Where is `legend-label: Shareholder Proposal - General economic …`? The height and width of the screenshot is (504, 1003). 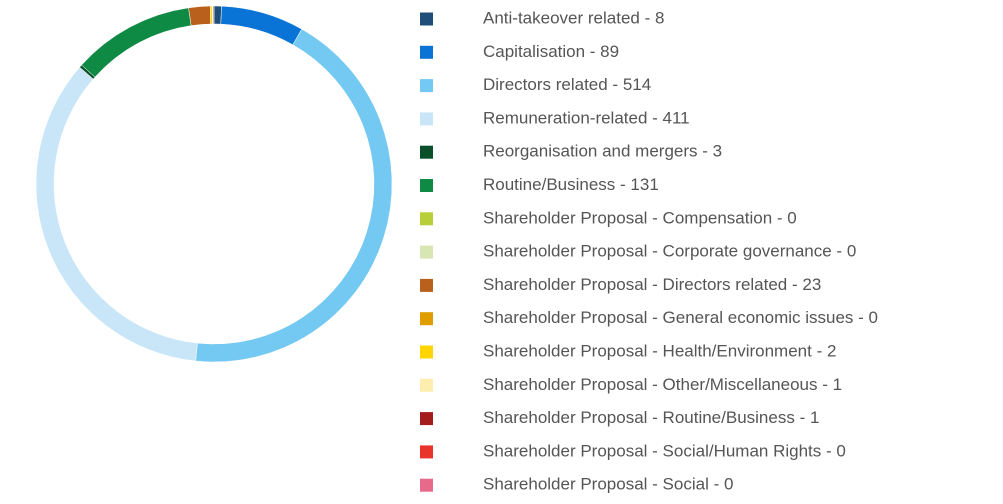 legend-label: Shareholder Proposal - General economic … is located at coordinates (680, 317).